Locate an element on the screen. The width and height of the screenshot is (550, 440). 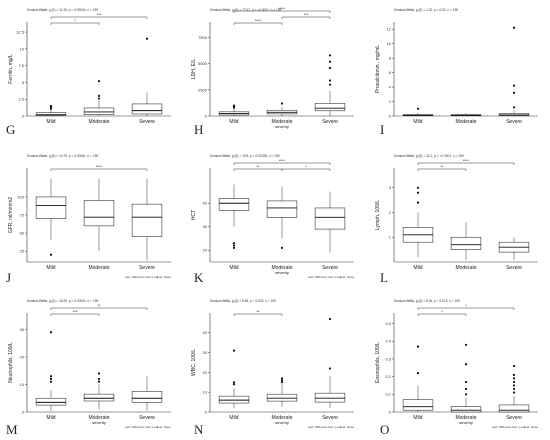
panel-letter: O is located at coordinates (384, 429).